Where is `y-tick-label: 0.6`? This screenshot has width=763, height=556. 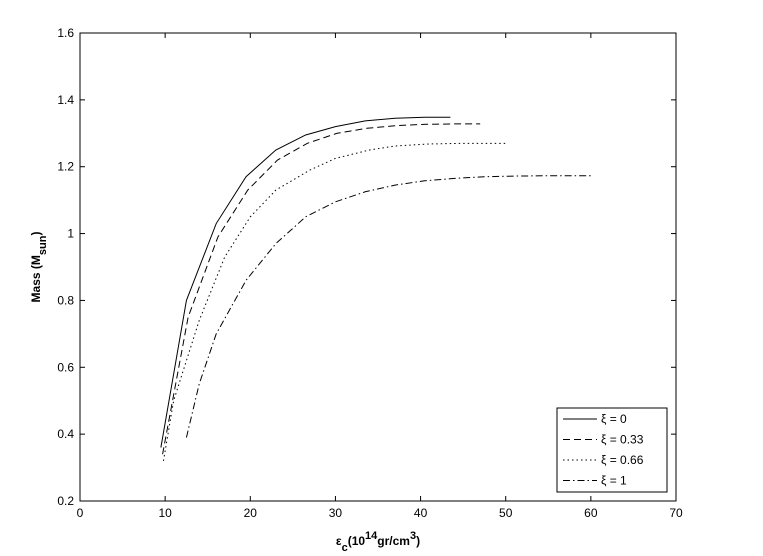 y-tick-label: 0.6 is located at coordinates (65, 367).